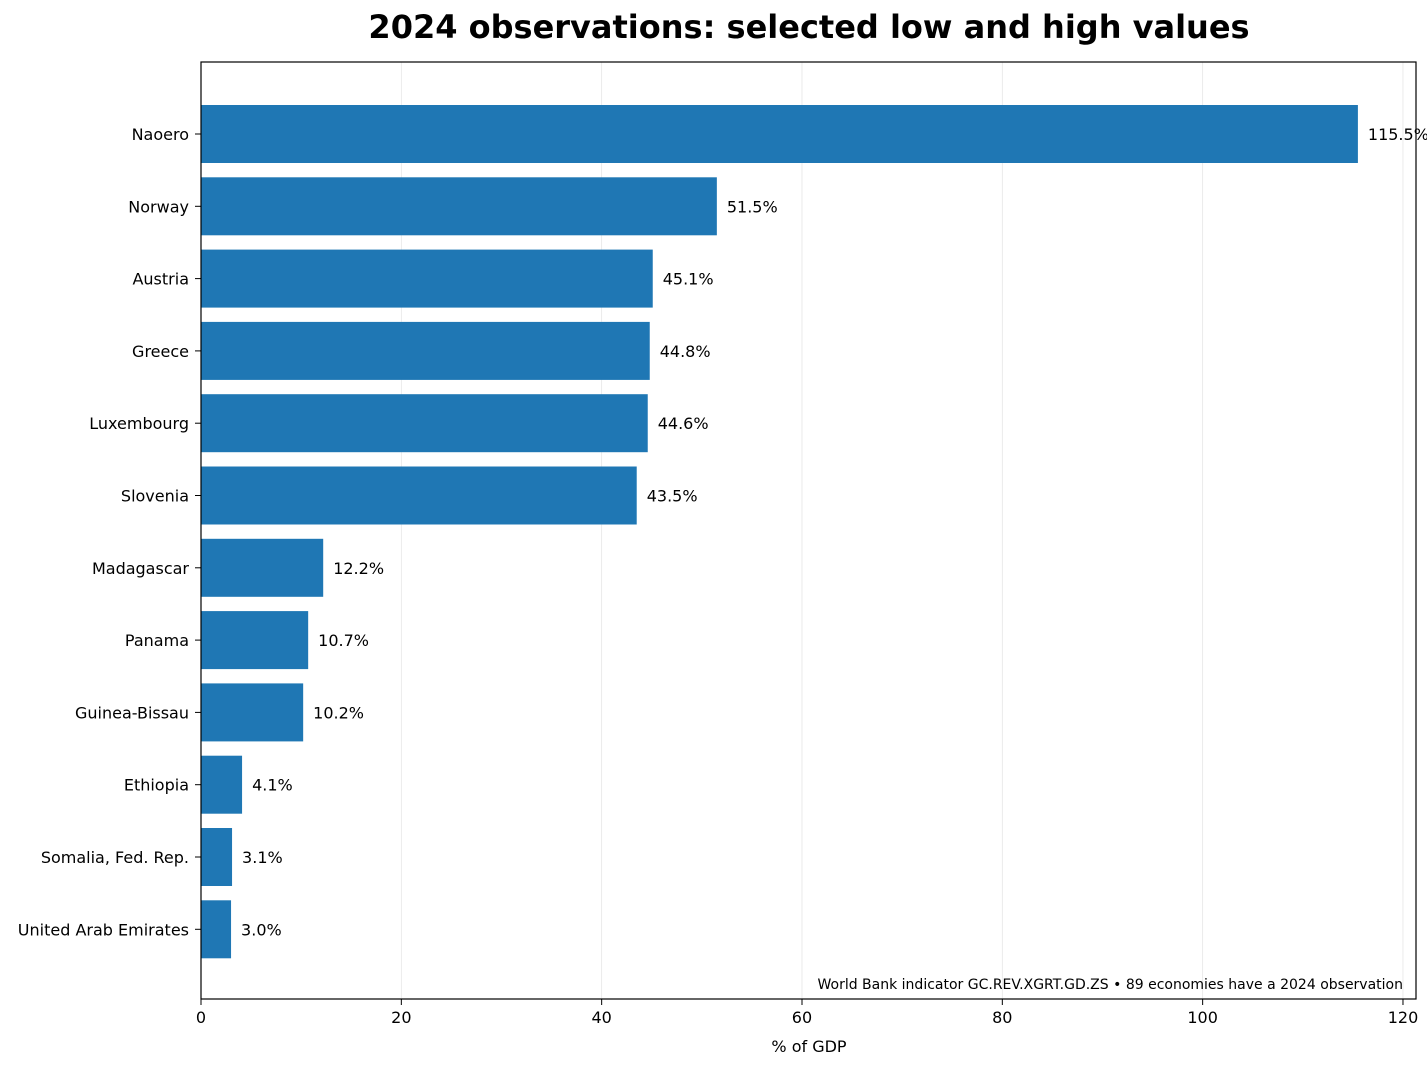 Image resolution: width=1427 pixels, height=1067 pixels. I want to click on bar-value-label: 115.5%, so click(1397, 134).